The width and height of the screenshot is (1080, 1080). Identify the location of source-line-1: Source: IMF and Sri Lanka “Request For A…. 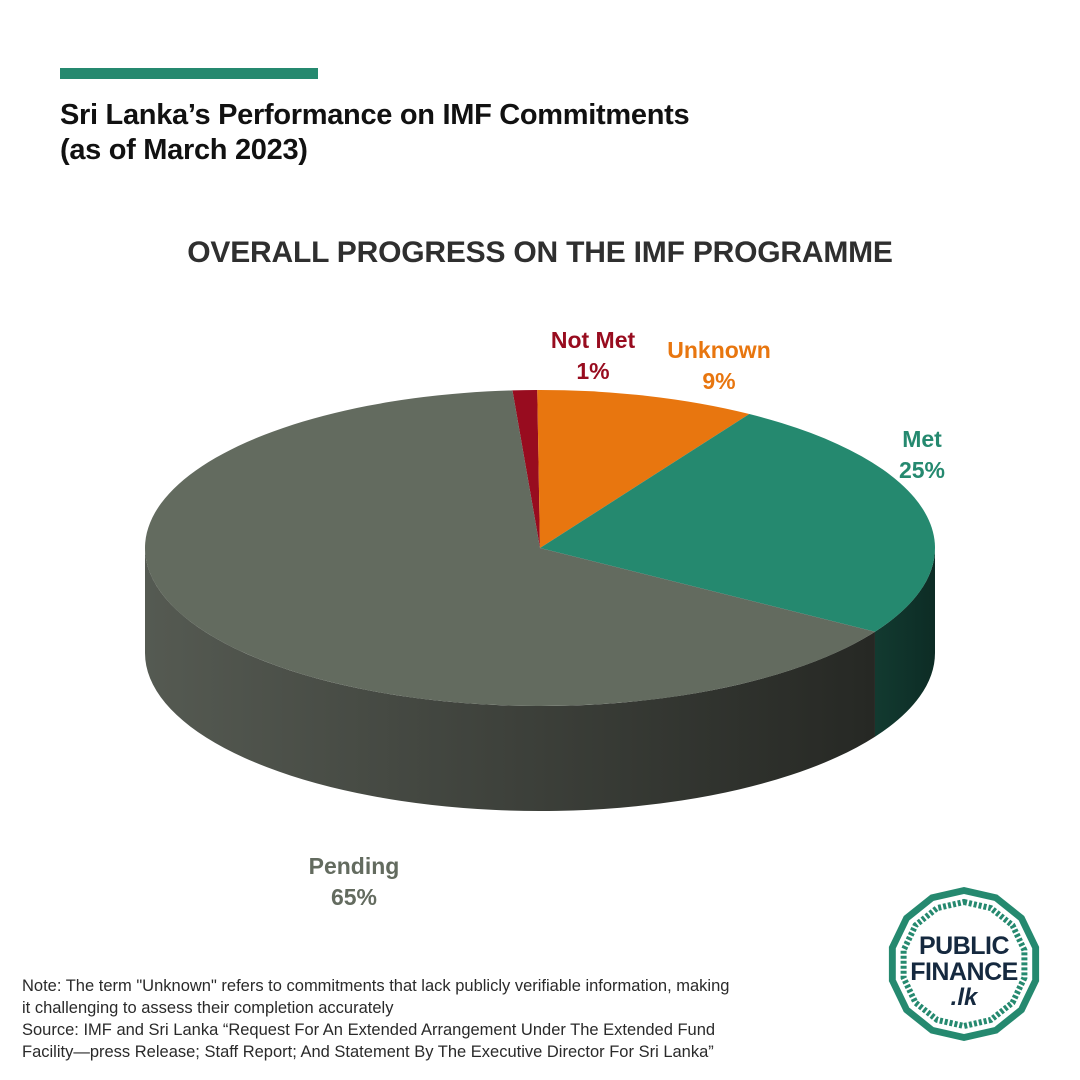
(369, 1030).